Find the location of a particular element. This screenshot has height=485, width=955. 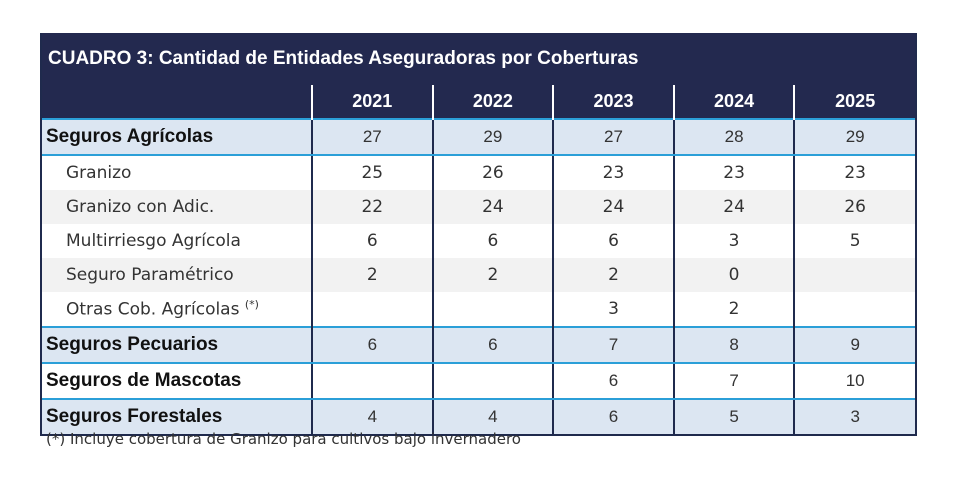

row-label: Seguros de Mascotas is located at coordinates (177, 381).